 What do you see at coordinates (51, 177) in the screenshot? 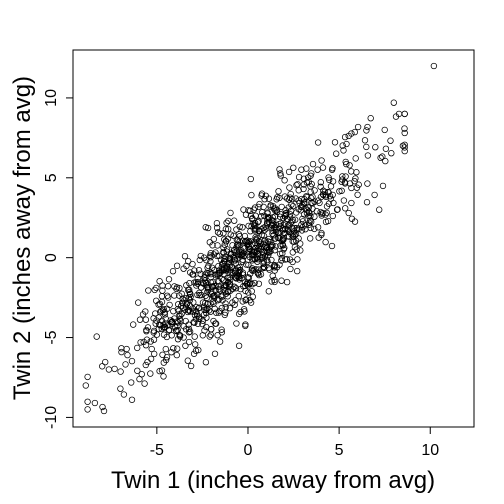
I see `y-tick-label: 5` at bounding box center [51, 177].